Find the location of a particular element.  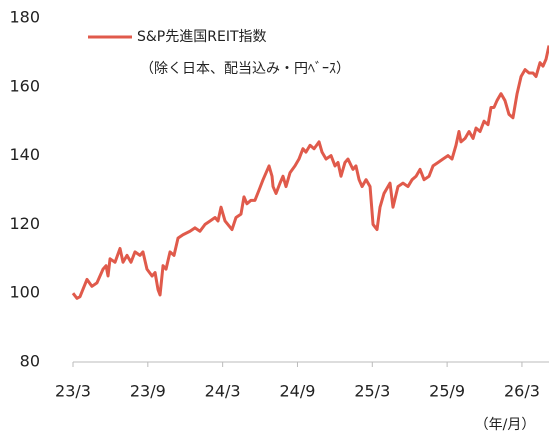

x-tick-label: 24/9 is located at coordinates (298, 391).